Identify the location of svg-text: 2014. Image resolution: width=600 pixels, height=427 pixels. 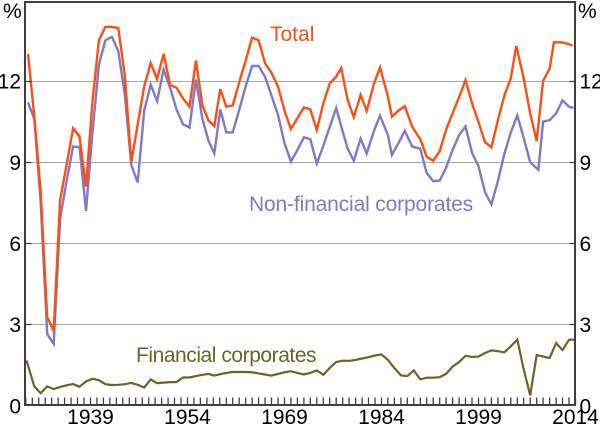
(575, 416).